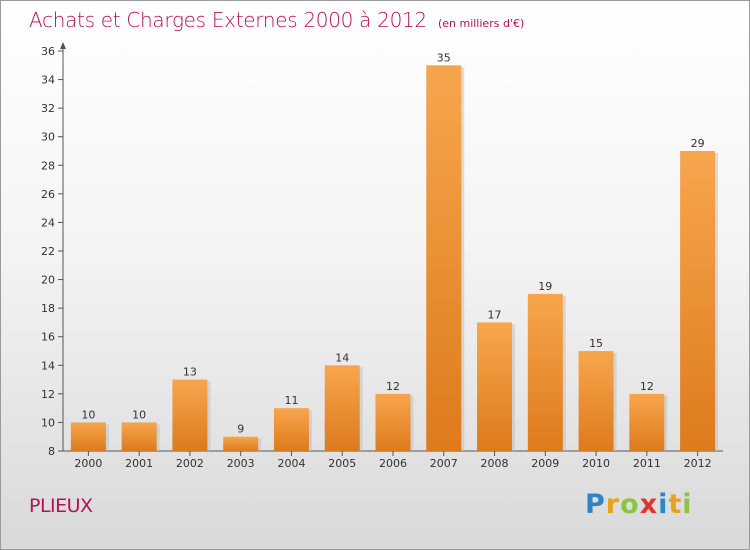  What do you see at coordinates (342, 357) in the screenshot?
I see `bar-value-label: 14` at bounding box center [342, 357].